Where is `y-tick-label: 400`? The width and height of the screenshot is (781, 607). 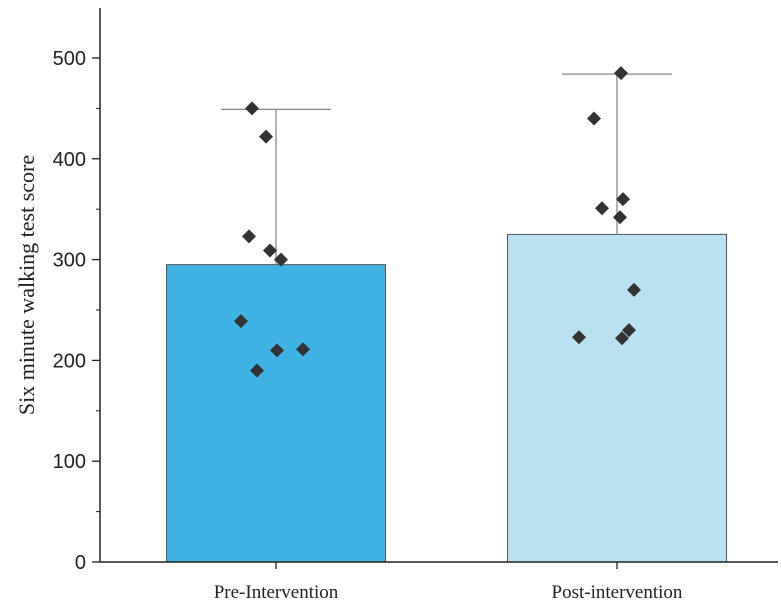 y-tick-label: 400 is located at coordinates (69, 160).